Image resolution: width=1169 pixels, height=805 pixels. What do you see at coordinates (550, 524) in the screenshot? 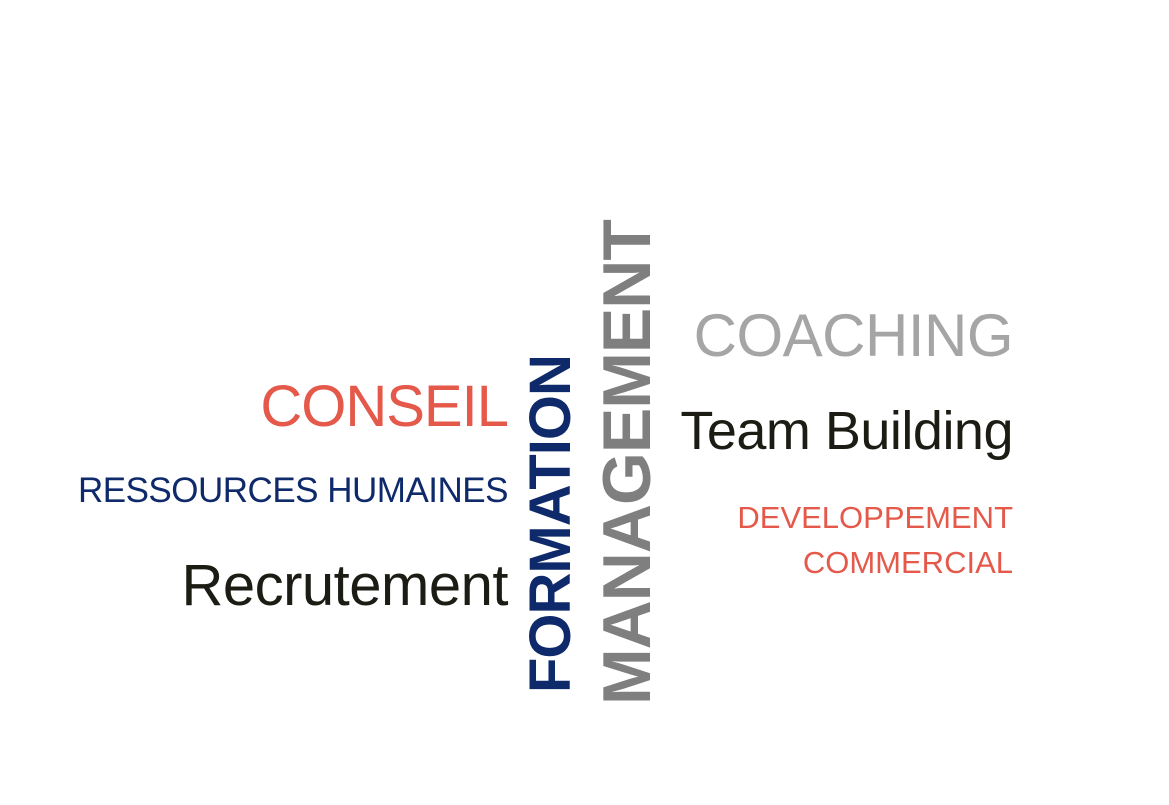
I see `word-formation: FORMATION` at bounding box center [550, 524].